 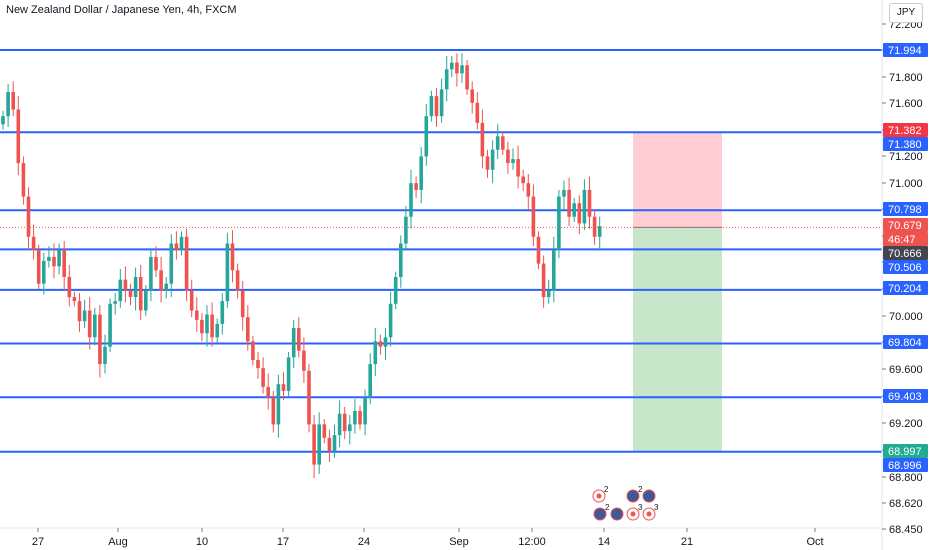 I want to click on price-label: 70.506, so click(x=905, y=268).